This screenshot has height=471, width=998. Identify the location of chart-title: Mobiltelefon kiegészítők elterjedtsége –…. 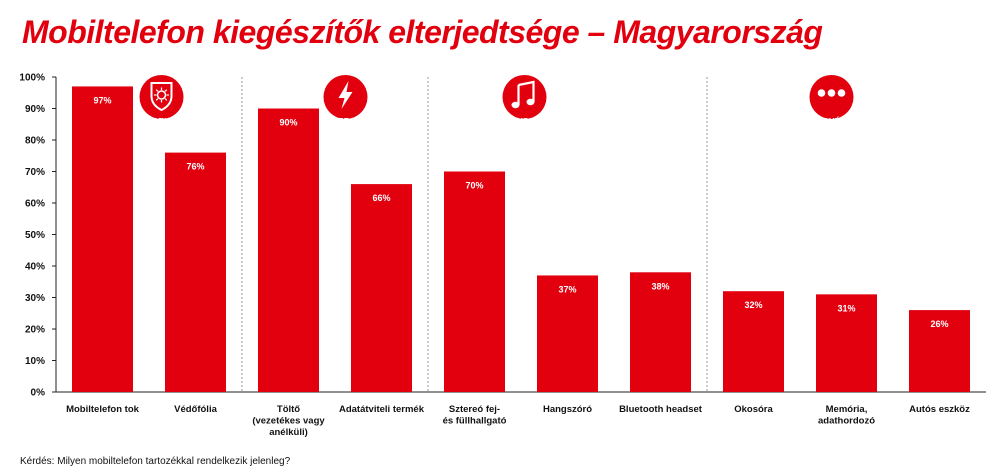
(422, 32).